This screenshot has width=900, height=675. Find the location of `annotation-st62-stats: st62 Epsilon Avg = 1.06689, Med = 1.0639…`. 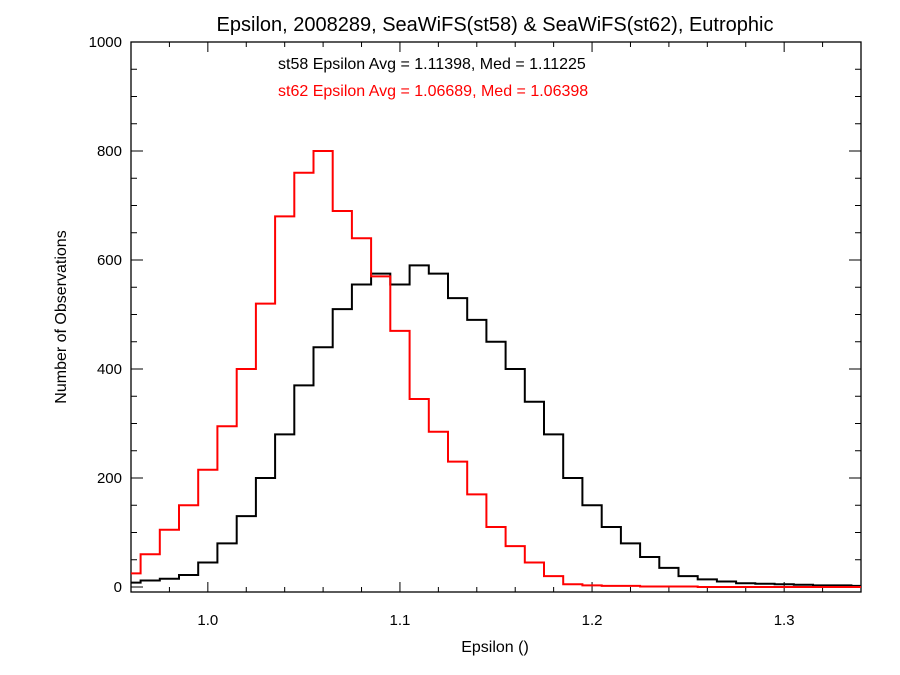

annotation-st62-stats: st62 Epsilon Avg = 1.06689, Med = 1.0639… is located at coordinates (433, 91).